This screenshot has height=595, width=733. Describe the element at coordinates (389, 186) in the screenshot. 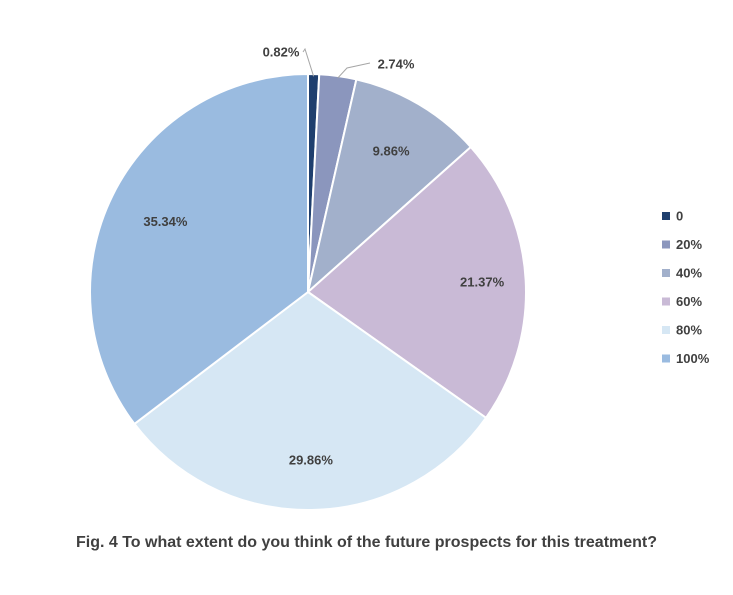

I see `pie-slice-40pct` at that location.